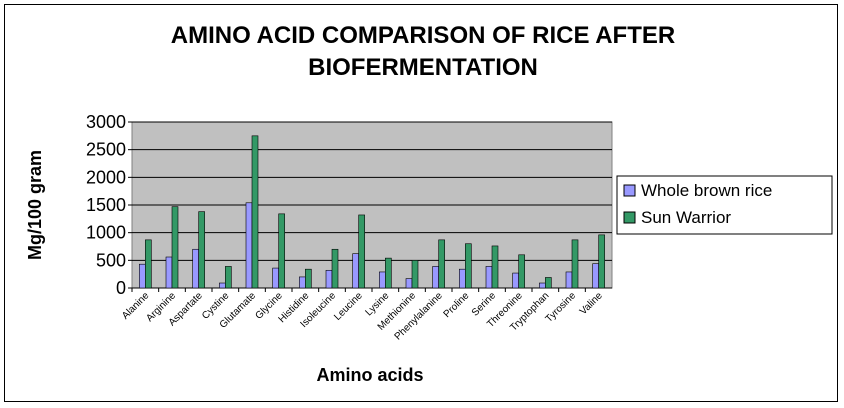 This screenshot has width=844, height=408. I want to click on y-tick-label: 3000, so click(106, 122).